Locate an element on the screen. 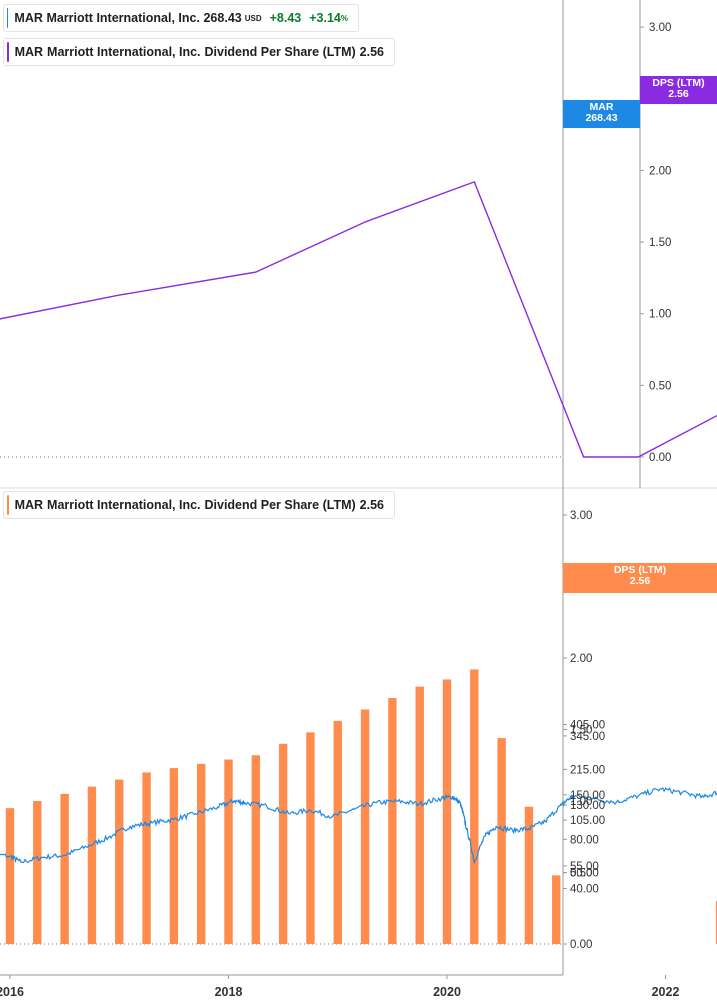  price-legend-swatch is located at coordinates (8, 18).